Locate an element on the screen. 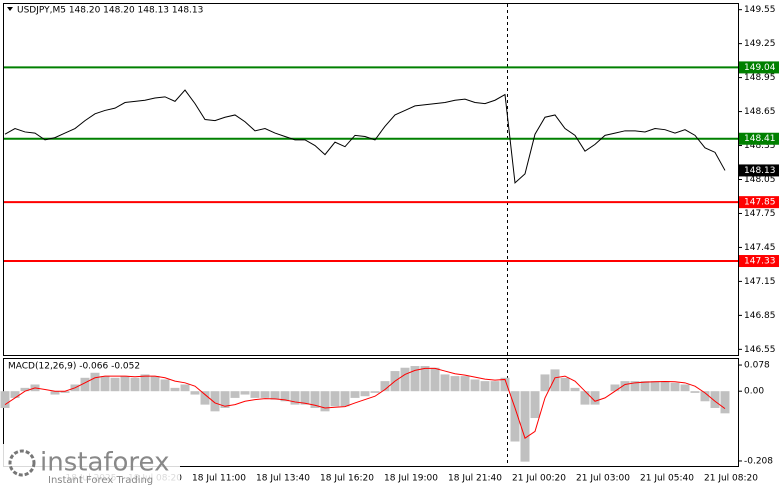 This screenshot has width=781, height=489. y-tick-label: 147.75 is located at coordinates (760, 214).